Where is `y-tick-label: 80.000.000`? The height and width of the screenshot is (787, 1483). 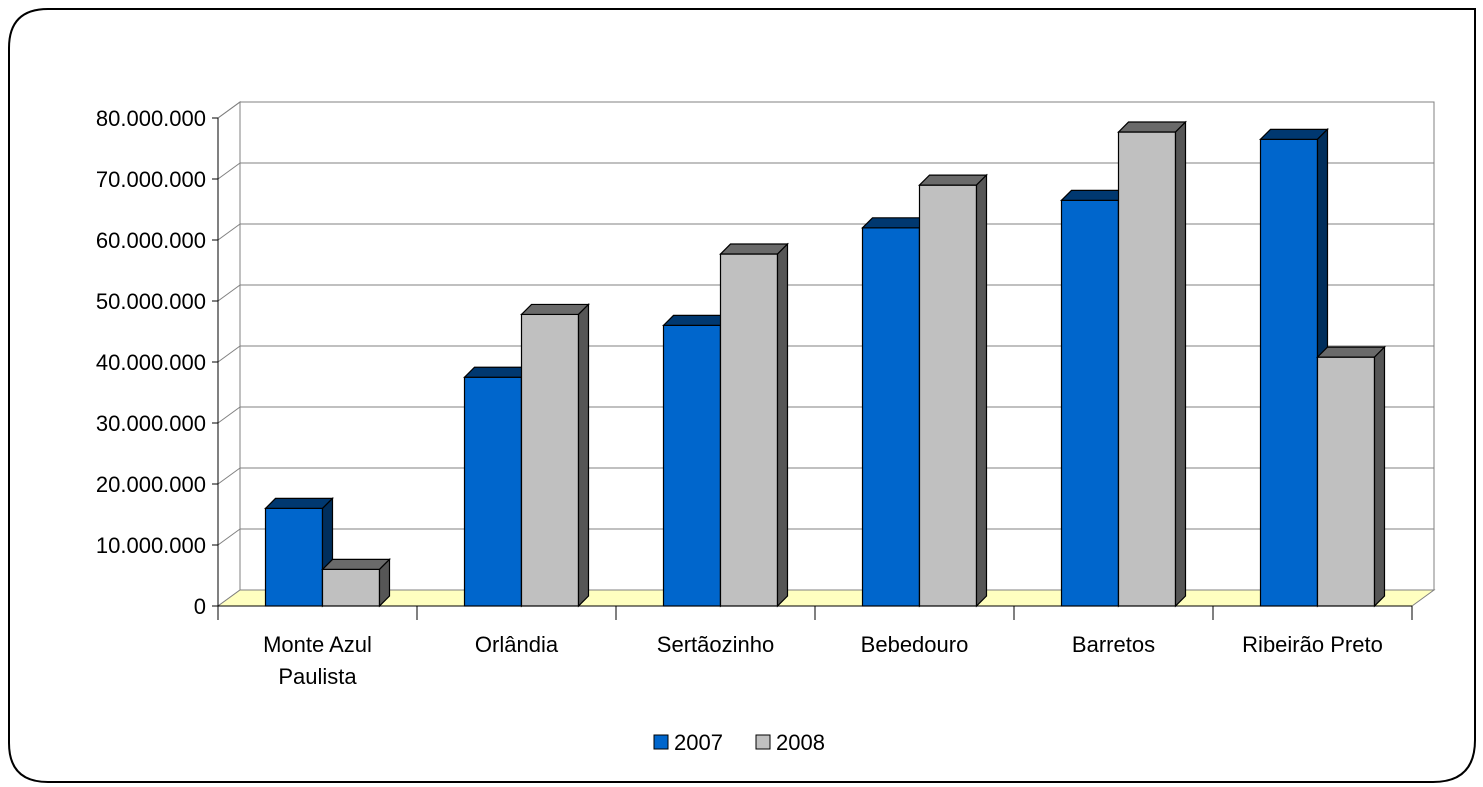
y-tick-label: 80.000.000 is located at coordinates (151, 118).